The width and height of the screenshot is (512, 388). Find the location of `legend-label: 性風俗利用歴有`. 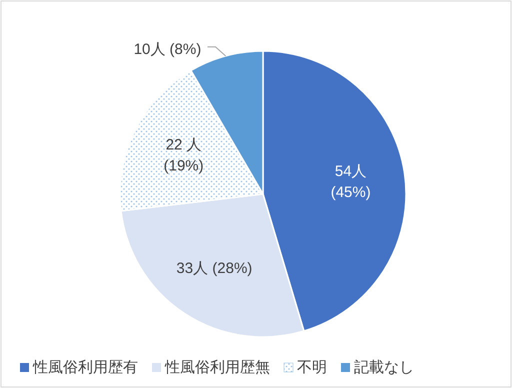

legend-label: 性風俗利用歴有 is located at coordinates (85, 367).